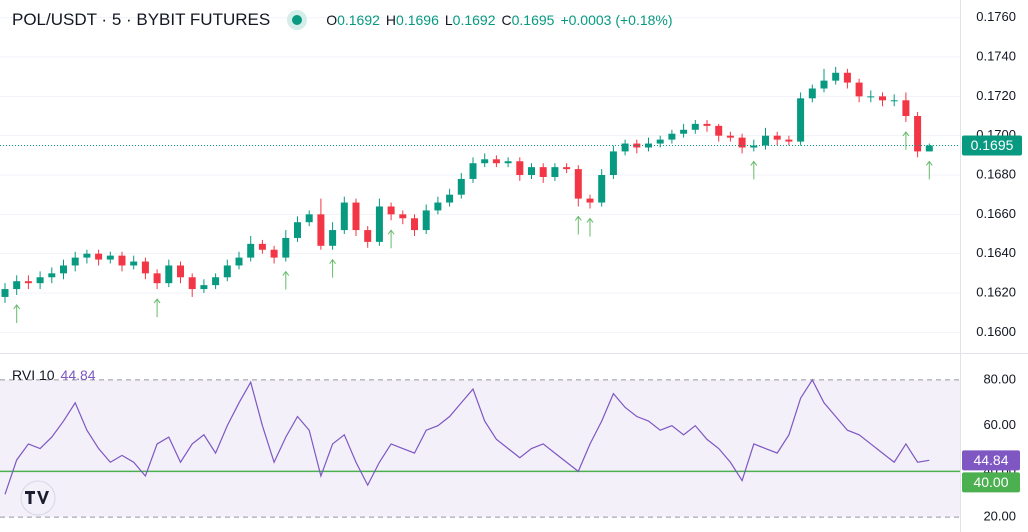 The height and width of the screenshot is (532, 1028). Describe the element at coordinates (996, 55) in the screenshot. I see `y-tick-label: 0.1740` at that location.